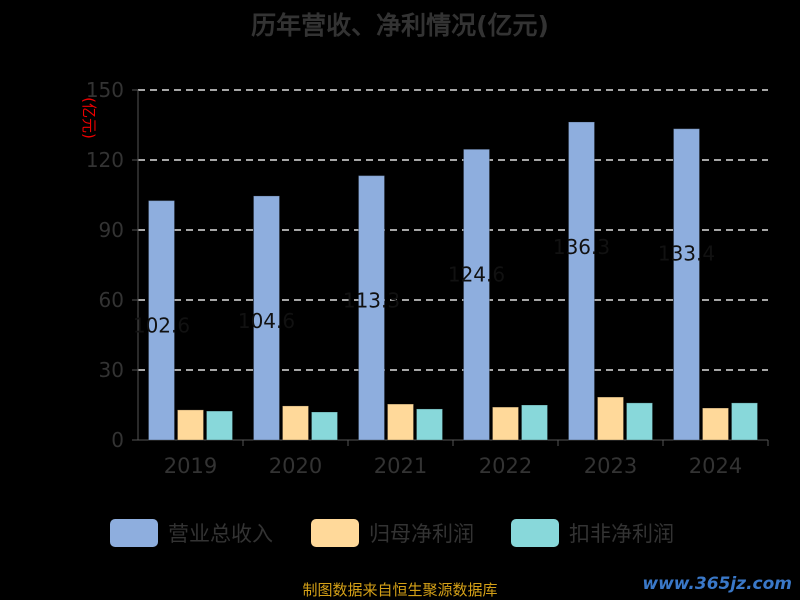  I want to click on y-tick-label: 60, so click(111, 300).